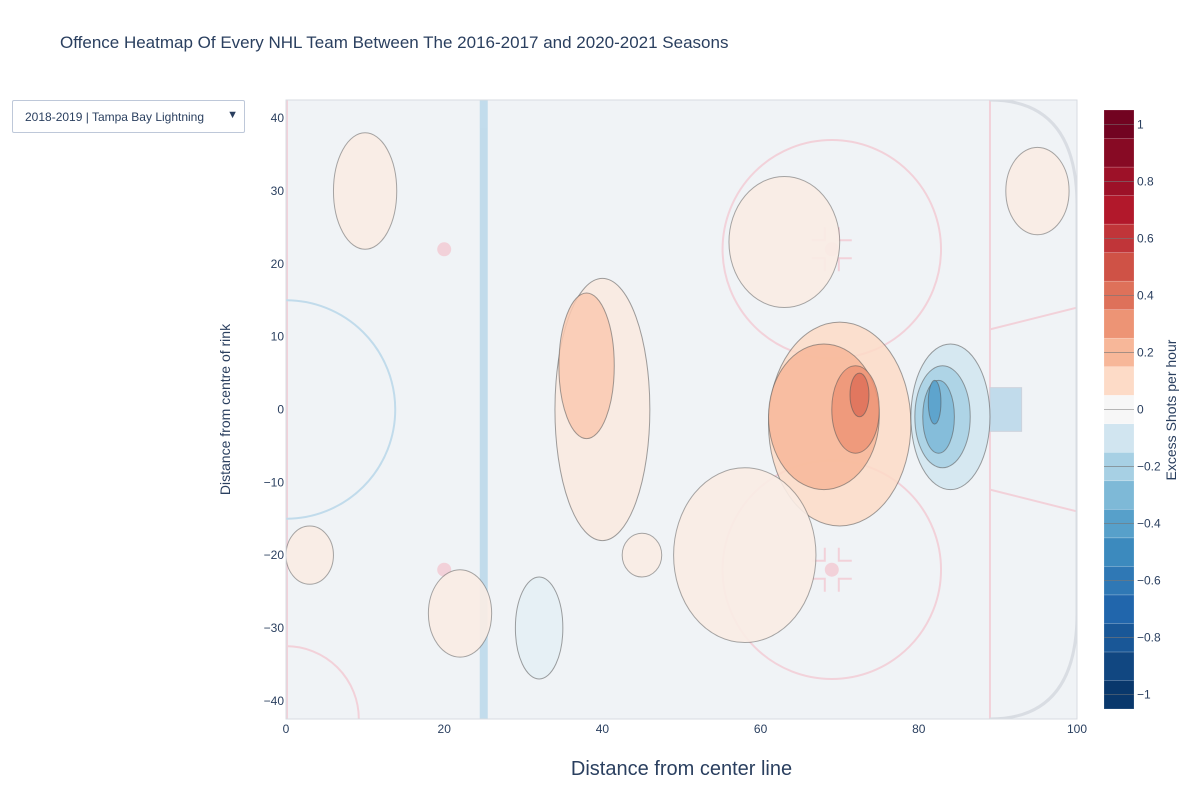  I want to click on y-tick-label: 40, so click(278, 118).